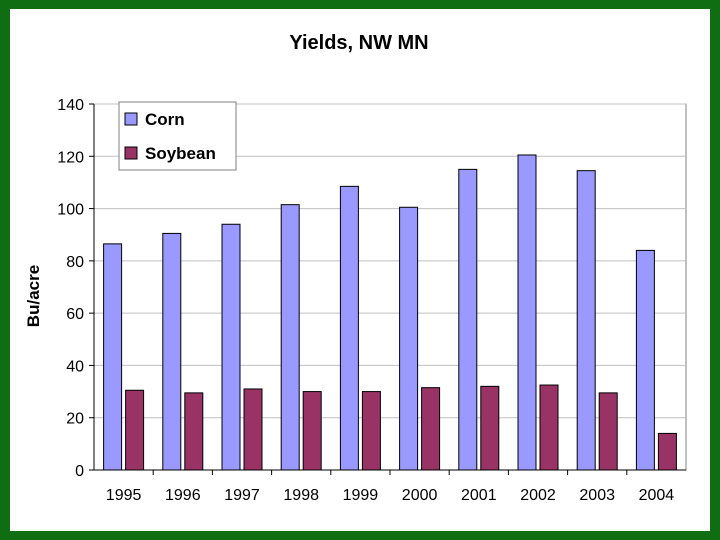 The width and height of the screenshot is (720, 540). Describe the element at coordinates (131, 153) in the screenshot. I see `legend-swatch-soybean` at that location.